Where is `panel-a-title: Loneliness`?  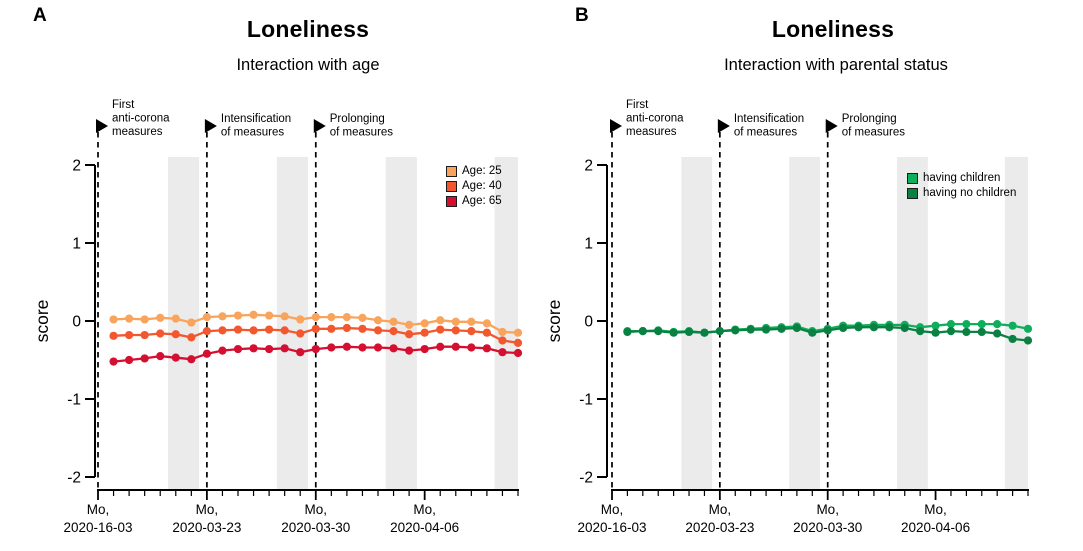 panel-a-title: Loneliness is located at coordinates (308, 29).